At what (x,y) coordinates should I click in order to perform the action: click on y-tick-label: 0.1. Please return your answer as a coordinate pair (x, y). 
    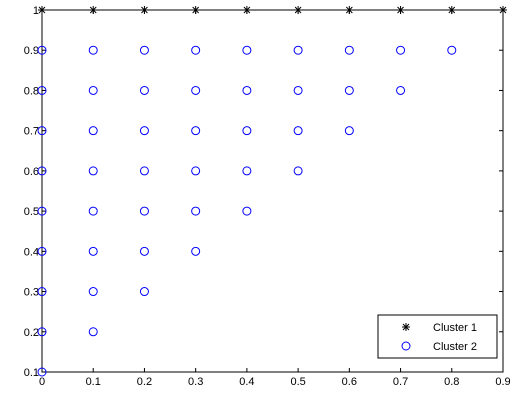
    Looking at the image, I should click on (31, 373).